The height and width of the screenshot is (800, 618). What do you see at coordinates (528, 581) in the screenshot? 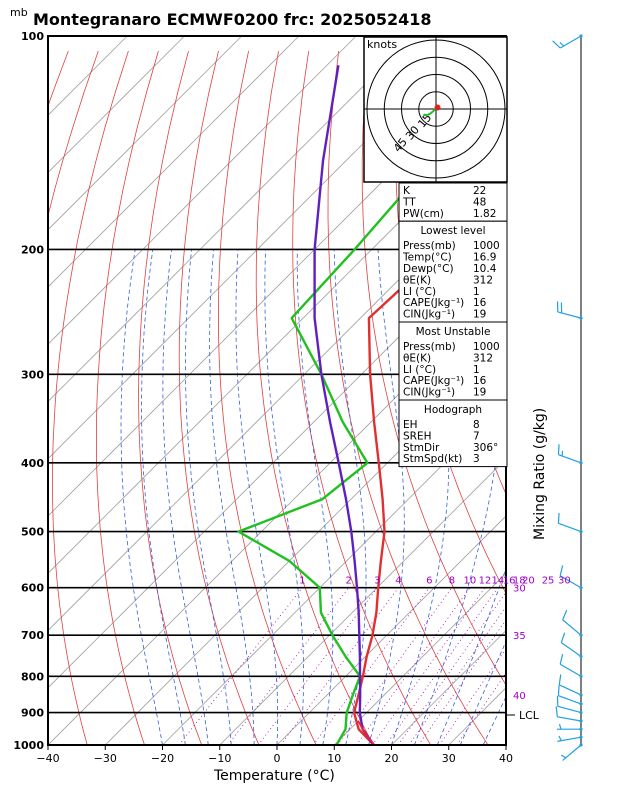
I see `mixing-ratio-value: 20` at bounding box center [528, 581].